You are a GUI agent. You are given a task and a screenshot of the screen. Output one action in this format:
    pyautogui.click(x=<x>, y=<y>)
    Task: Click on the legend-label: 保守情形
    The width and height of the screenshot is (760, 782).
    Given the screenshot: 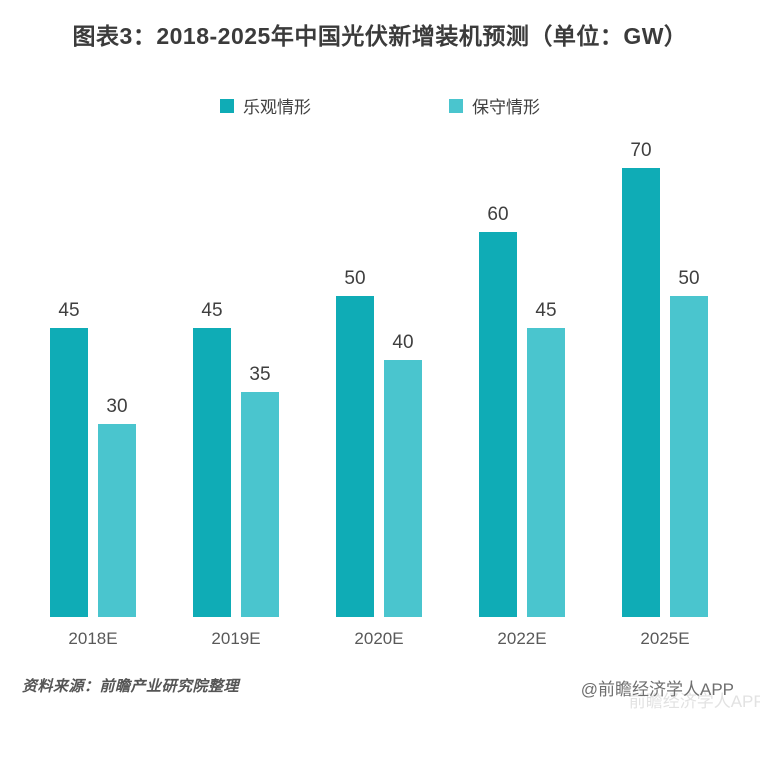 What is the action you would take?
    pyautogui.click(x=506, y=108)
    